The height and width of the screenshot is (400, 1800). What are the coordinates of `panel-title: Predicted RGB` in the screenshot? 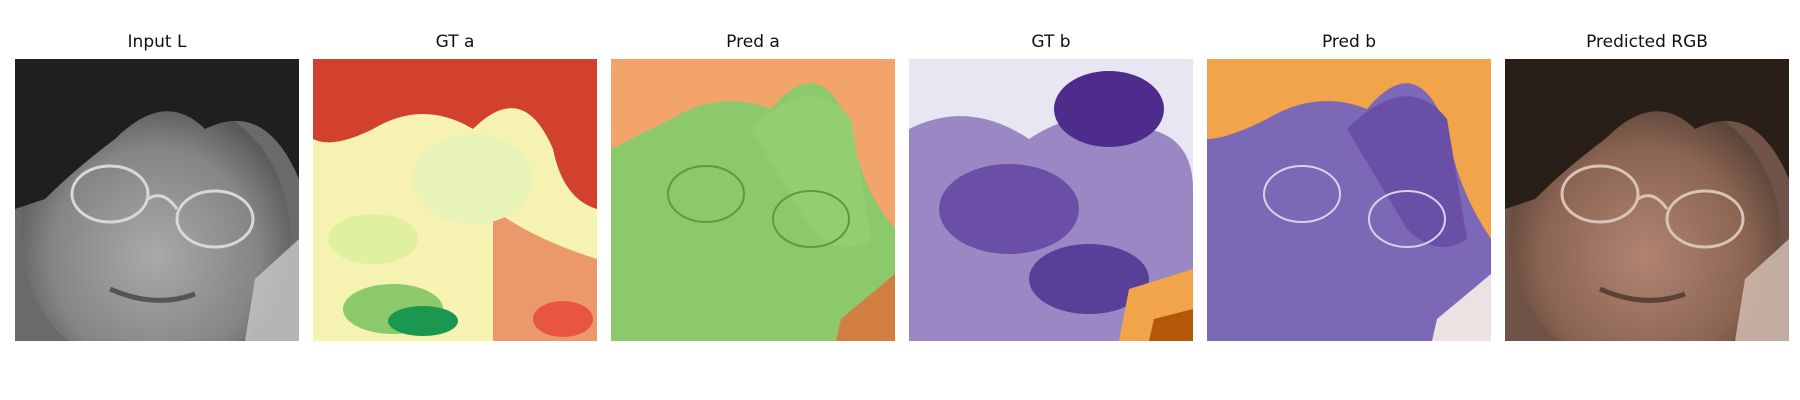 It's located at (1647, 42).